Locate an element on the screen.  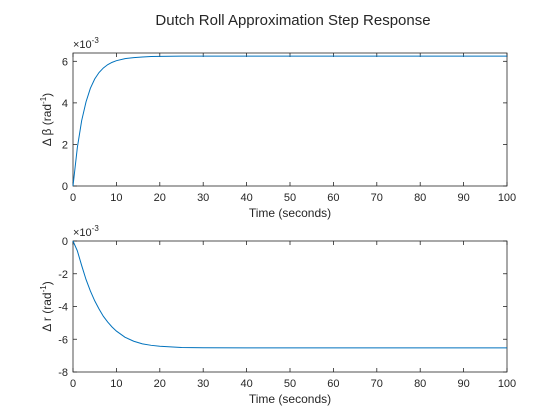
figure-title: Dutch Roll Approximation Step Response is located at coordinates (292, 20).